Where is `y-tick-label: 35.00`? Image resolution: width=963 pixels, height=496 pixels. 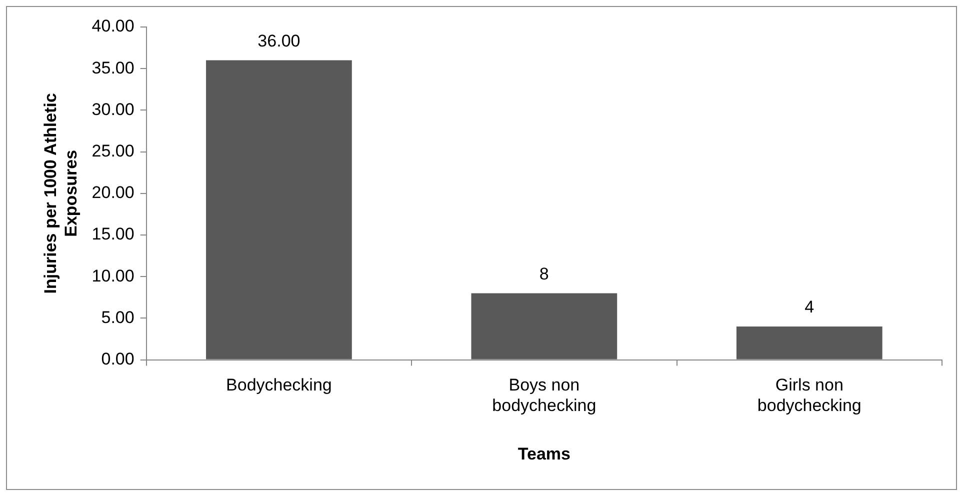
y-tick-label: 35.00 is located at coordinates (113, 68).